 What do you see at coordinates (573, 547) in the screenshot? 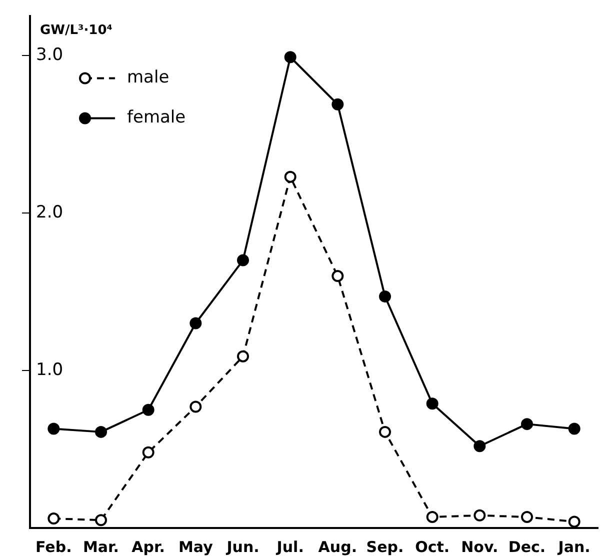
I see `x-tick-label: Jan.` at bounding box center [573, 547].